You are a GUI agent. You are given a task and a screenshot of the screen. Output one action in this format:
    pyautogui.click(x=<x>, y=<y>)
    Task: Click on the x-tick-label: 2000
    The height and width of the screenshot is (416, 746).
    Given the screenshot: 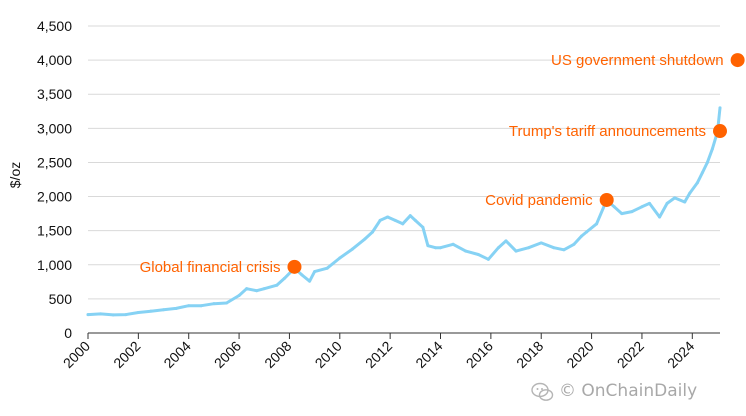 What is the action you would take?
    pyautogui.click(x=76, y=354)
    